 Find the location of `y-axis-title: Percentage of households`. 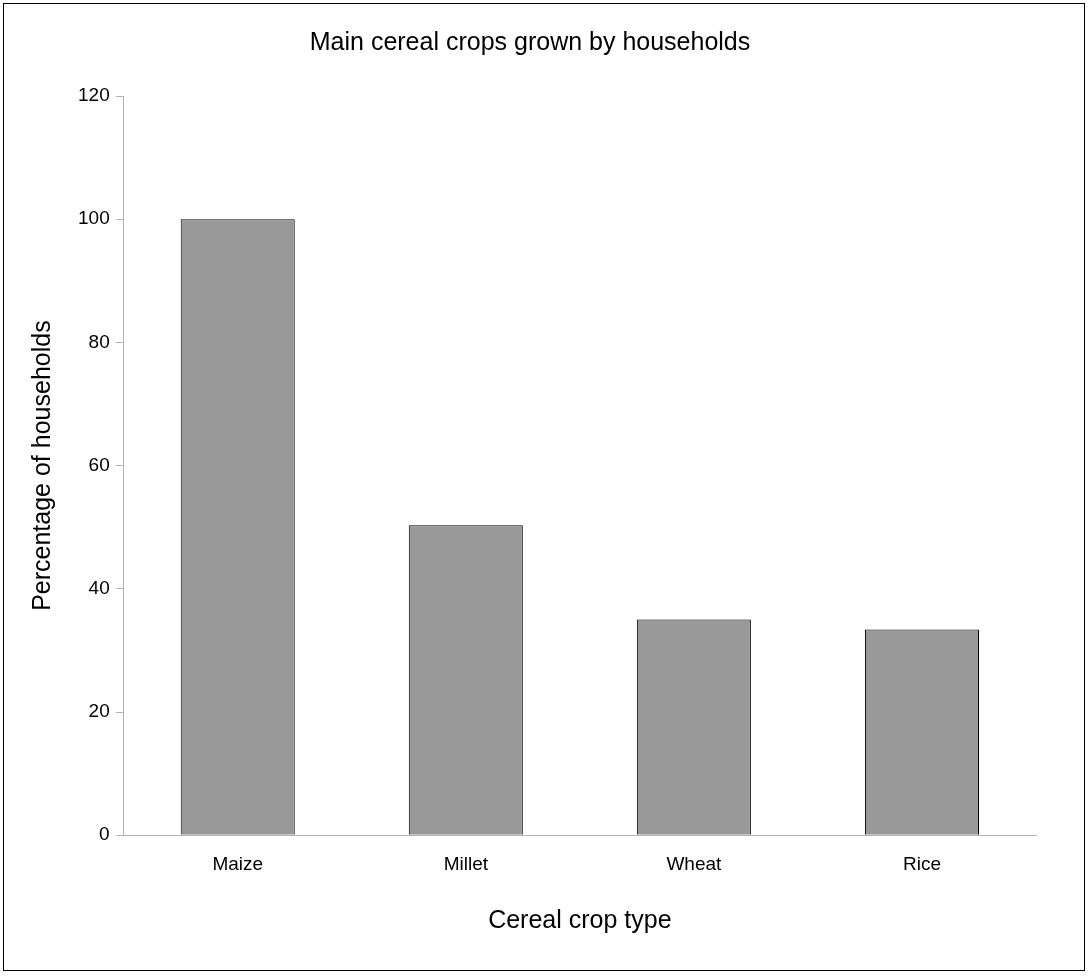

y-axis-title: Percentage of households is located at coordinates (40, 465).